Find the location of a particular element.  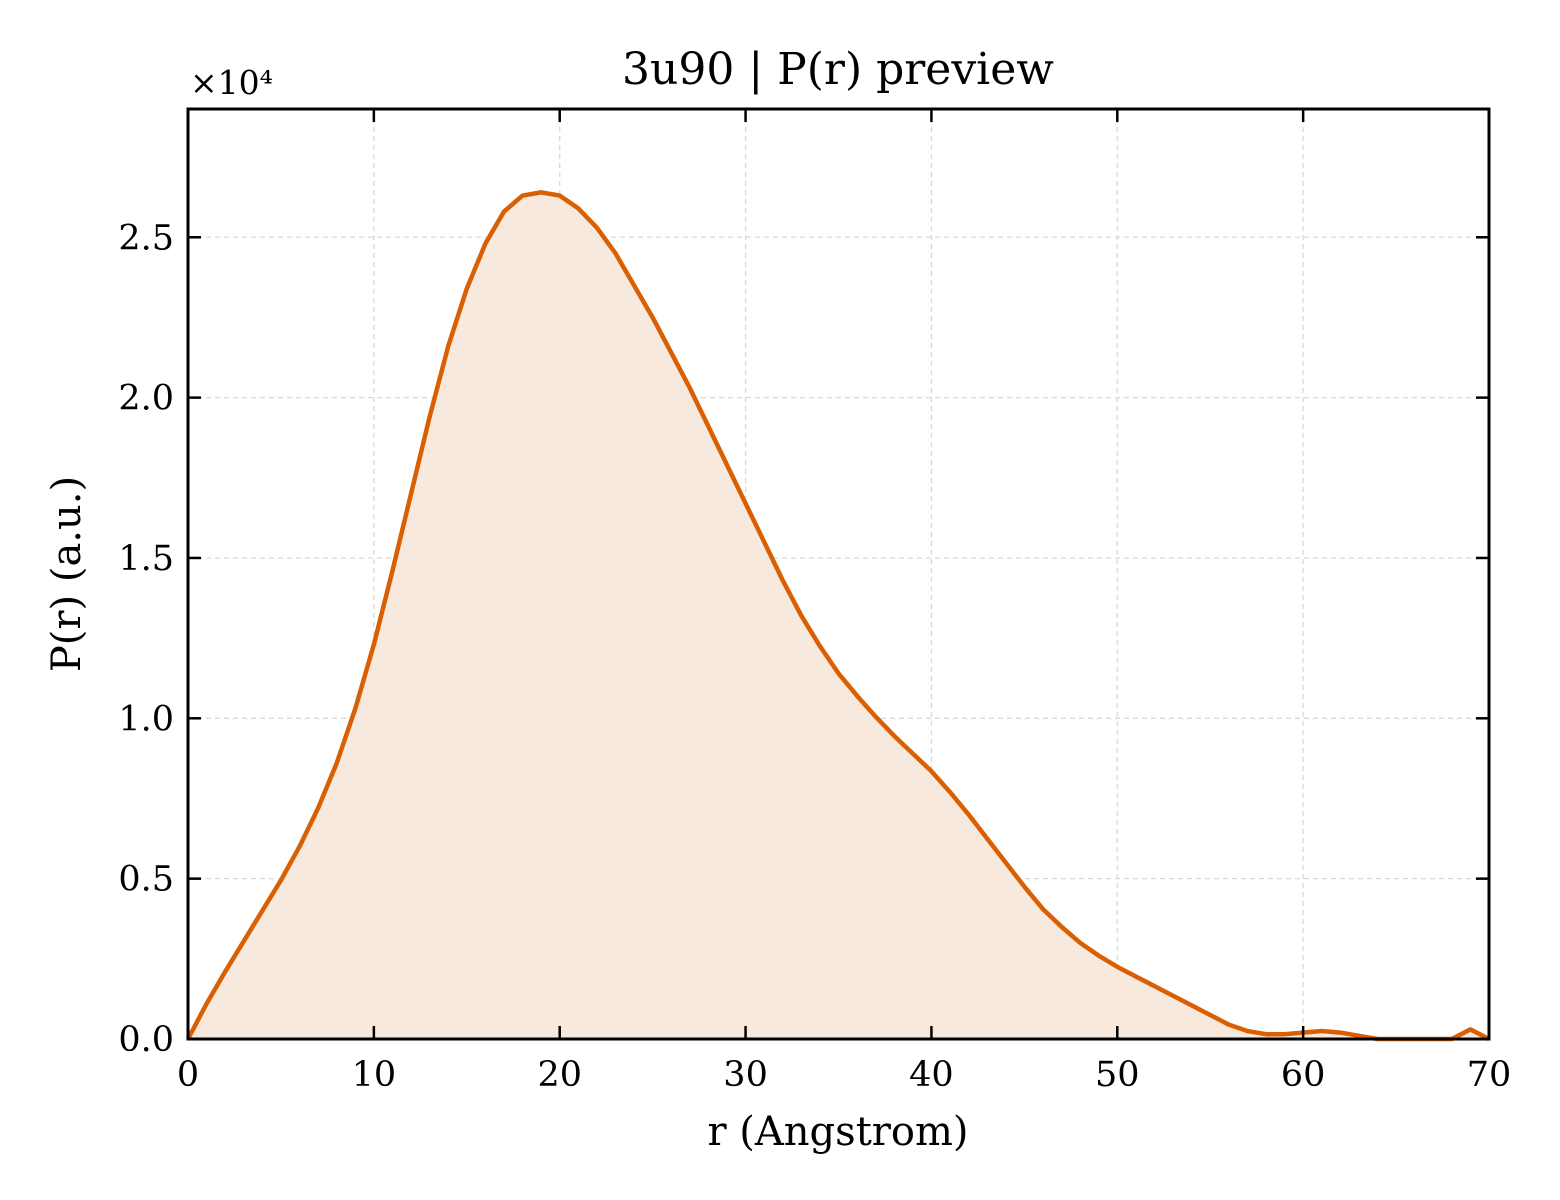

x-tick-label: 50 is located at coordinates (1117, 1075).